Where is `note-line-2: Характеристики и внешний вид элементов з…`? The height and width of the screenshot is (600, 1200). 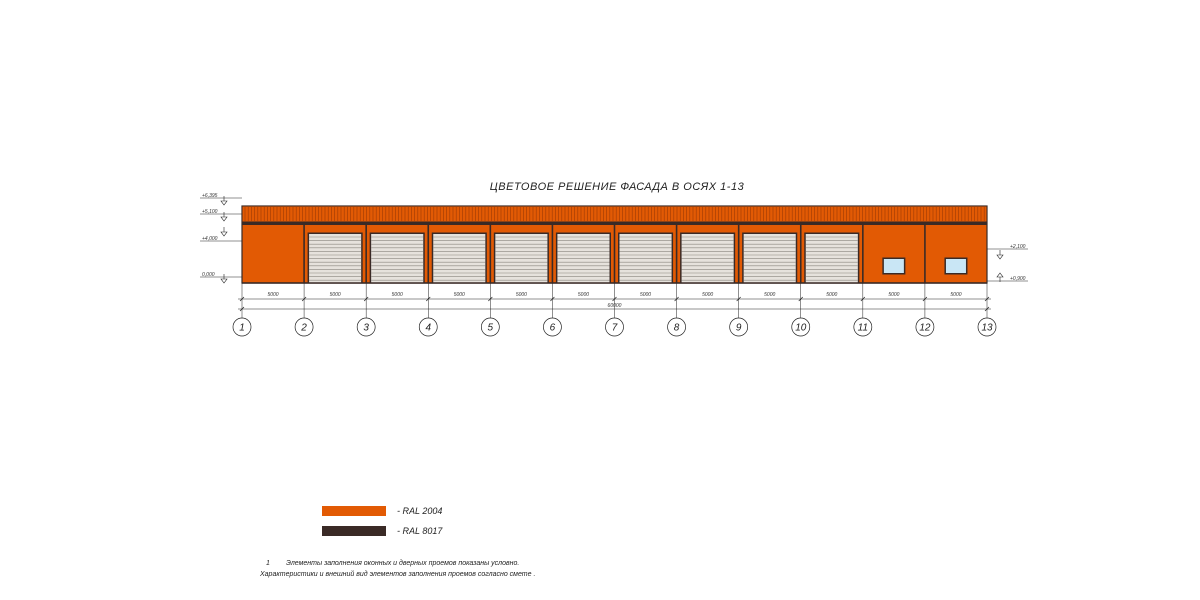 note-line-2: Характеристики и внешний вид элементов з… is located at coordinates (397, 574).